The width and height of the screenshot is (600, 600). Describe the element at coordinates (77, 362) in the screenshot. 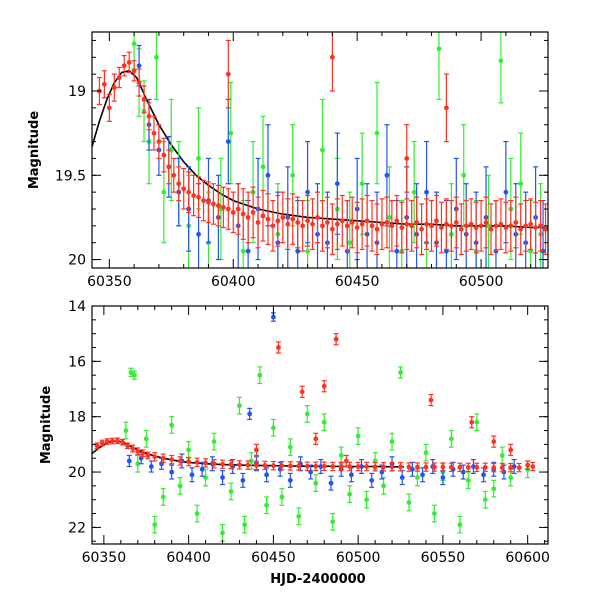

I see `y-tick-label: 16` at that location.